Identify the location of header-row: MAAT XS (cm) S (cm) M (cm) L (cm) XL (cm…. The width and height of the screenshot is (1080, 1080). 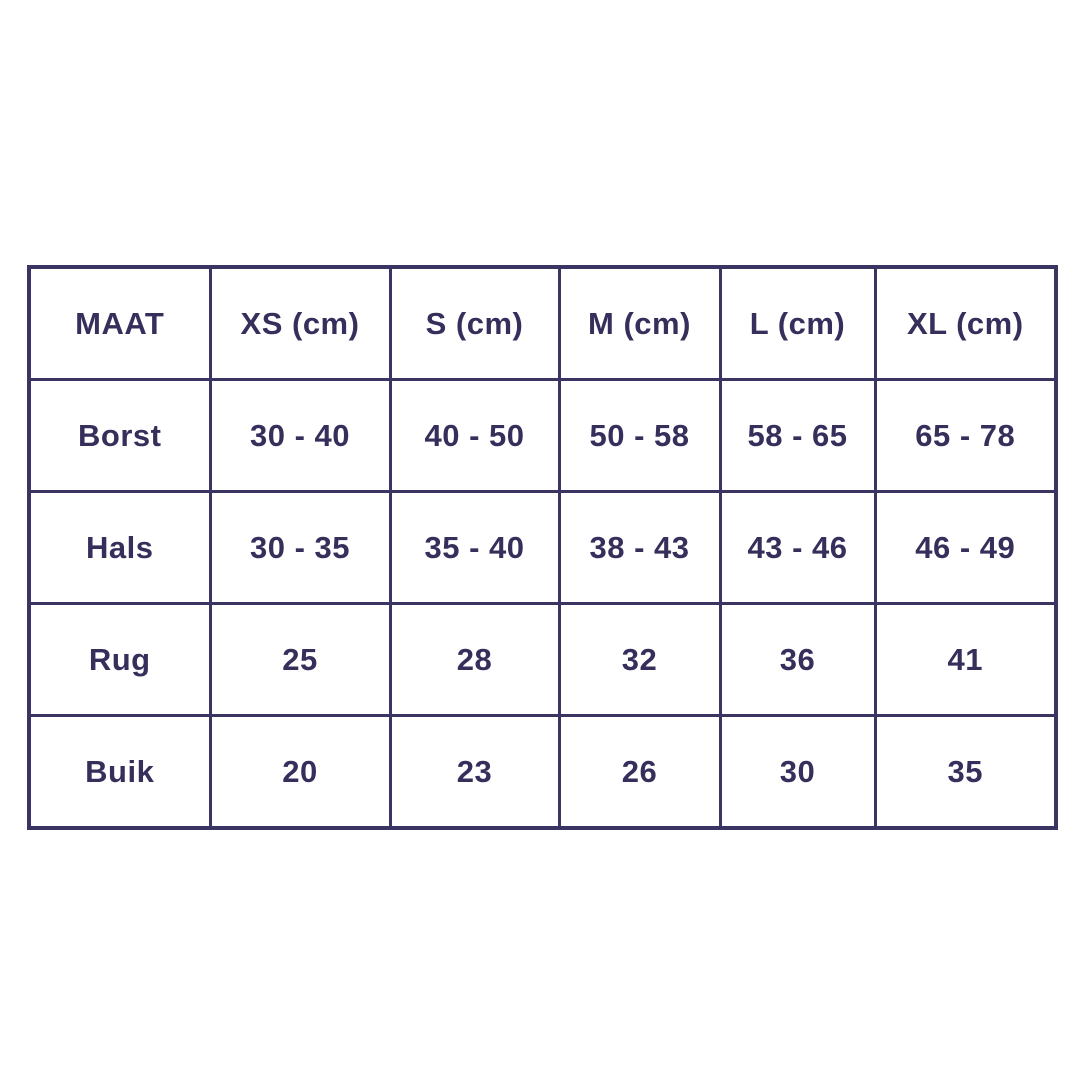
(542, 323).